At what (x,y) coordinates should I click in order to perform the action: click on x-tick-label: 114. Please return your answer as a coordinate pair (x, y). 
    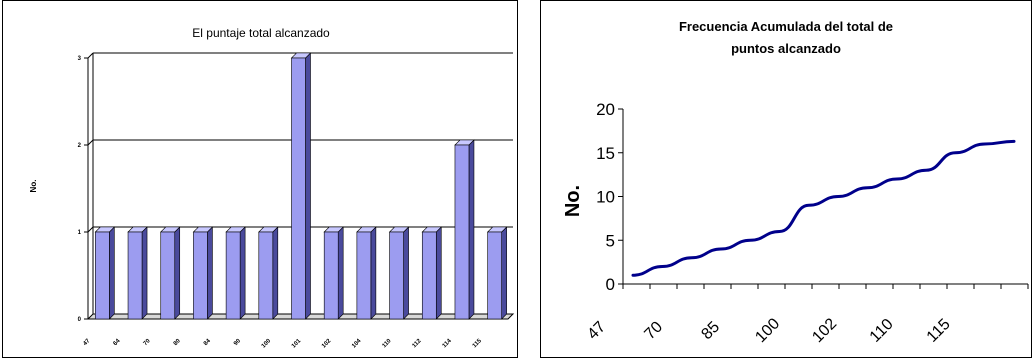
    Looking at the image, I should click on (448, 344).